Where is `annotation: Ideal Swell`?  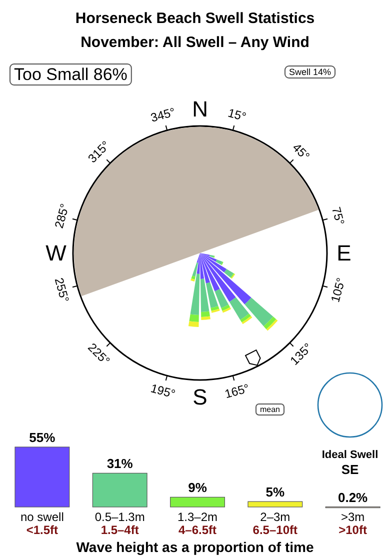 annotation: Ideal Swell is located at coordinates (350, 455).